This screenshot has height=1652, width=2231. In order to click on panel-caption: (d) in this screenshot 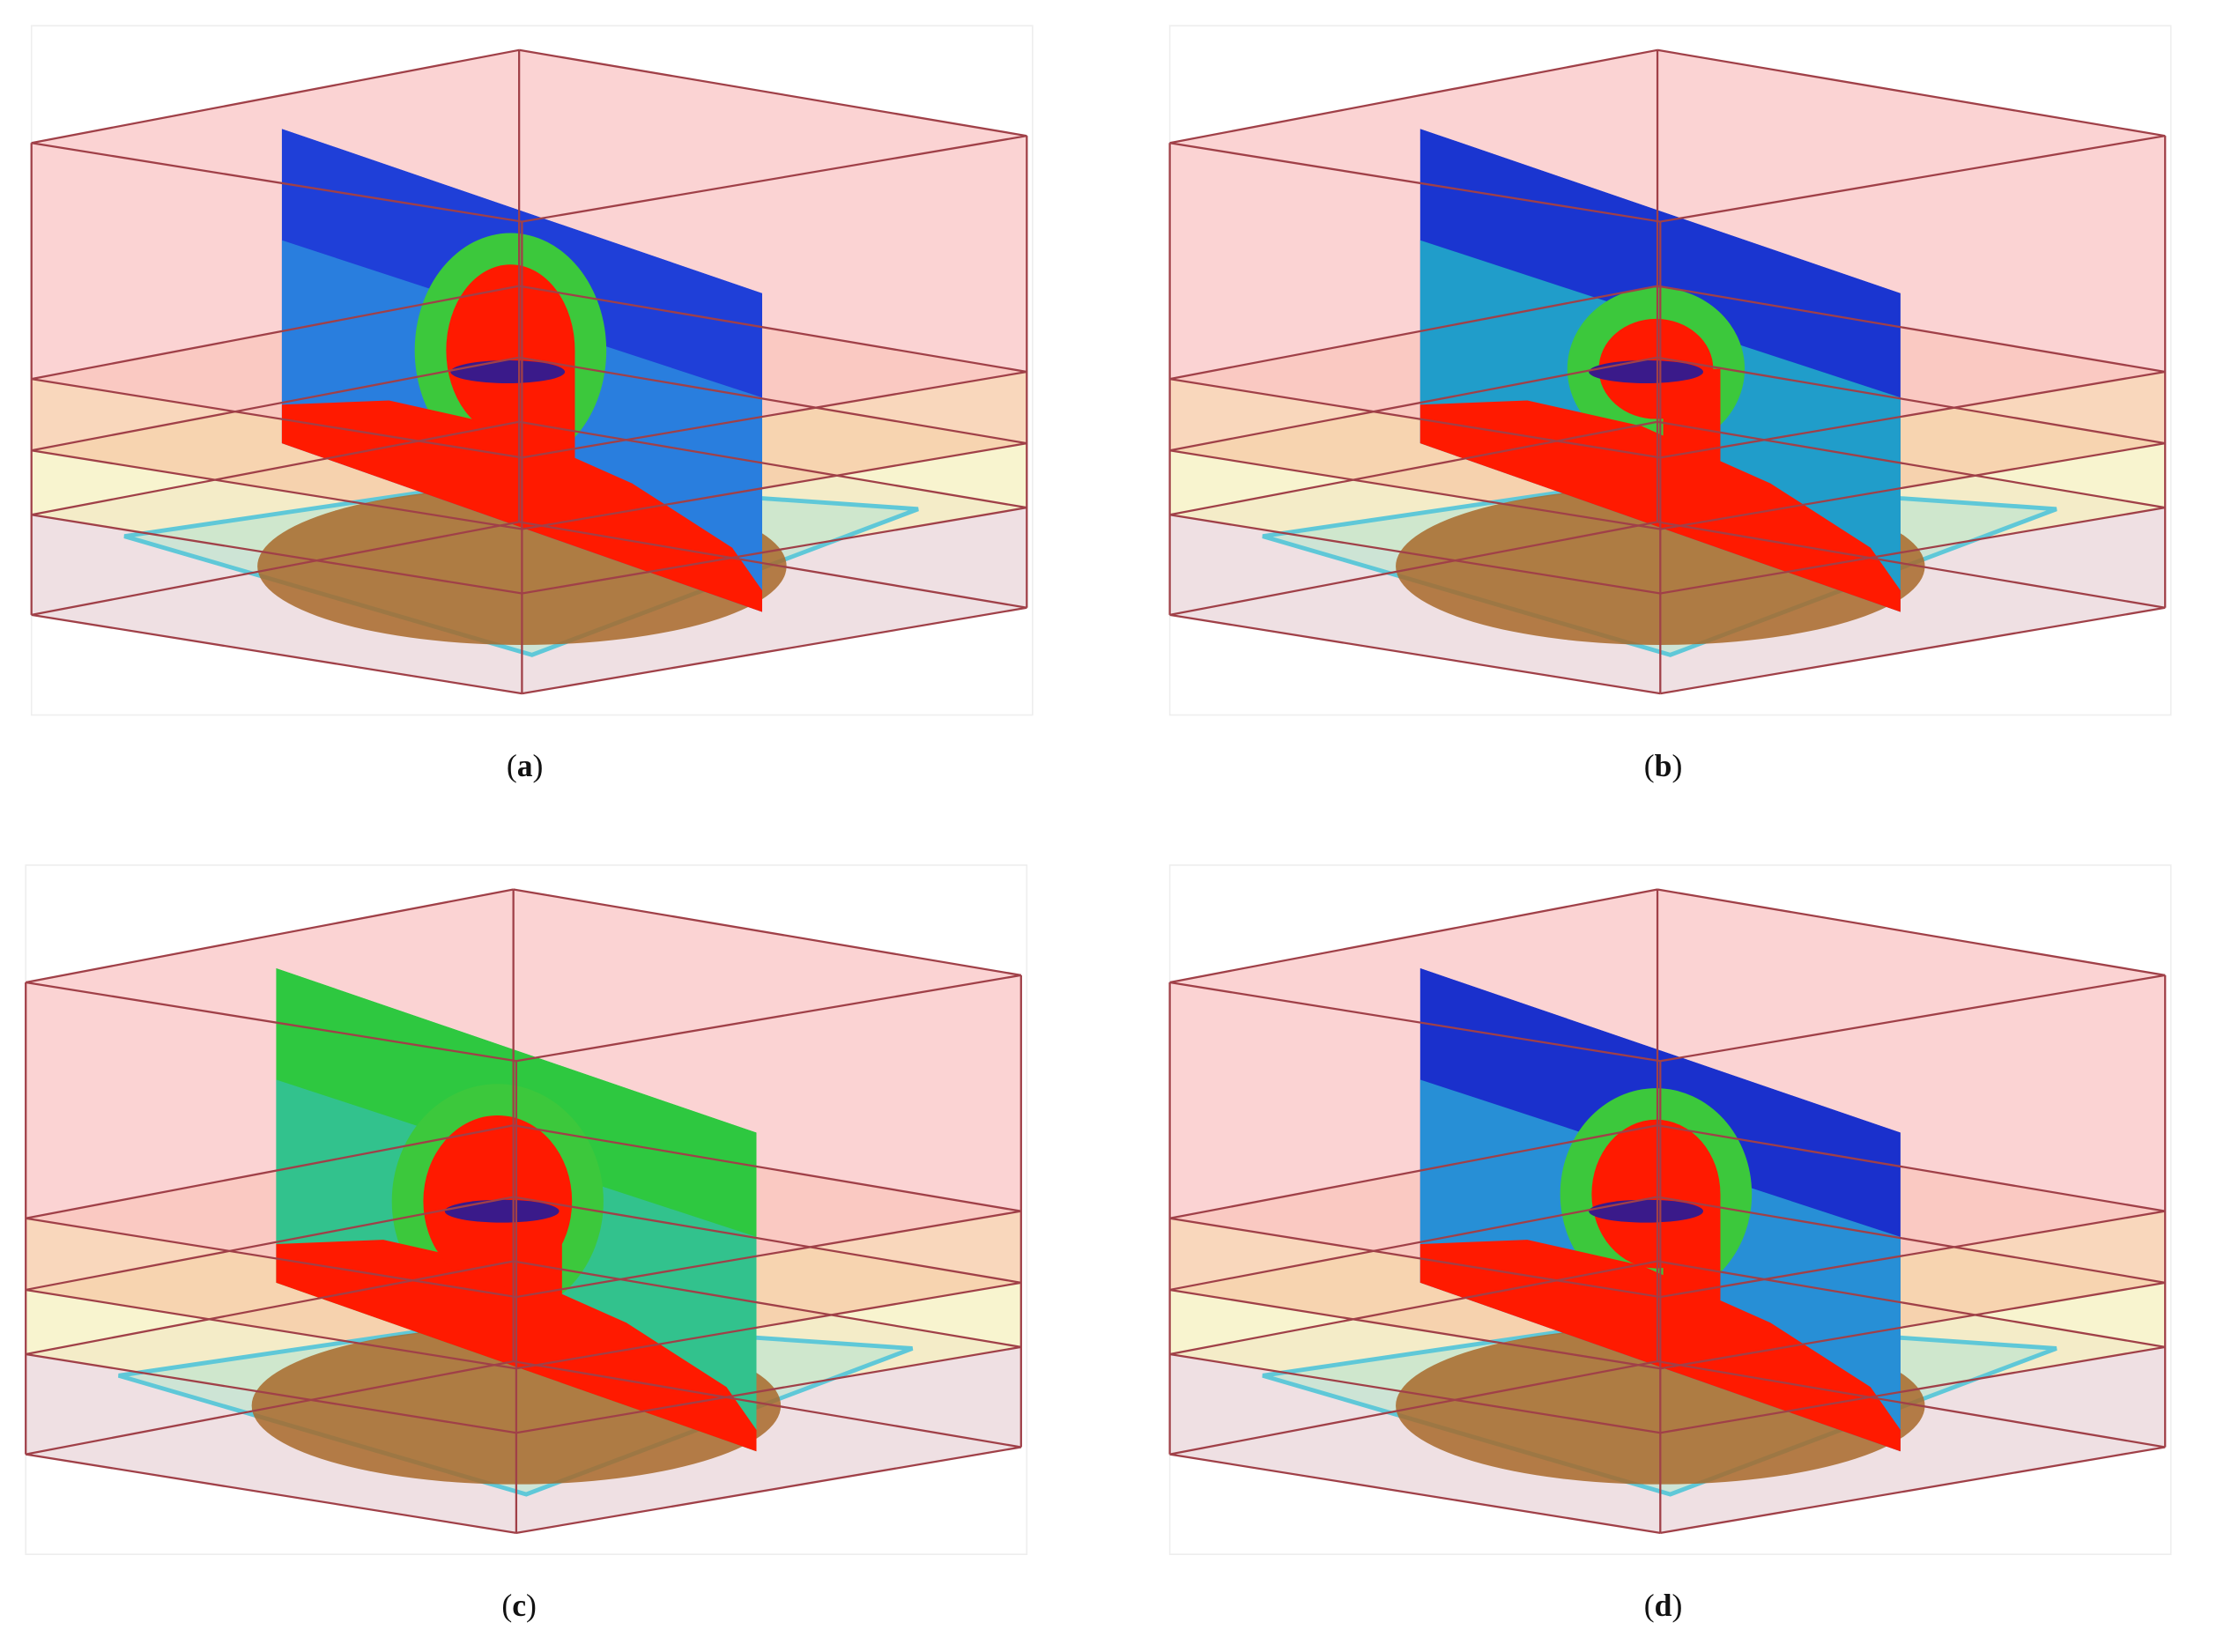, I will do `click(1663, 1605)`.